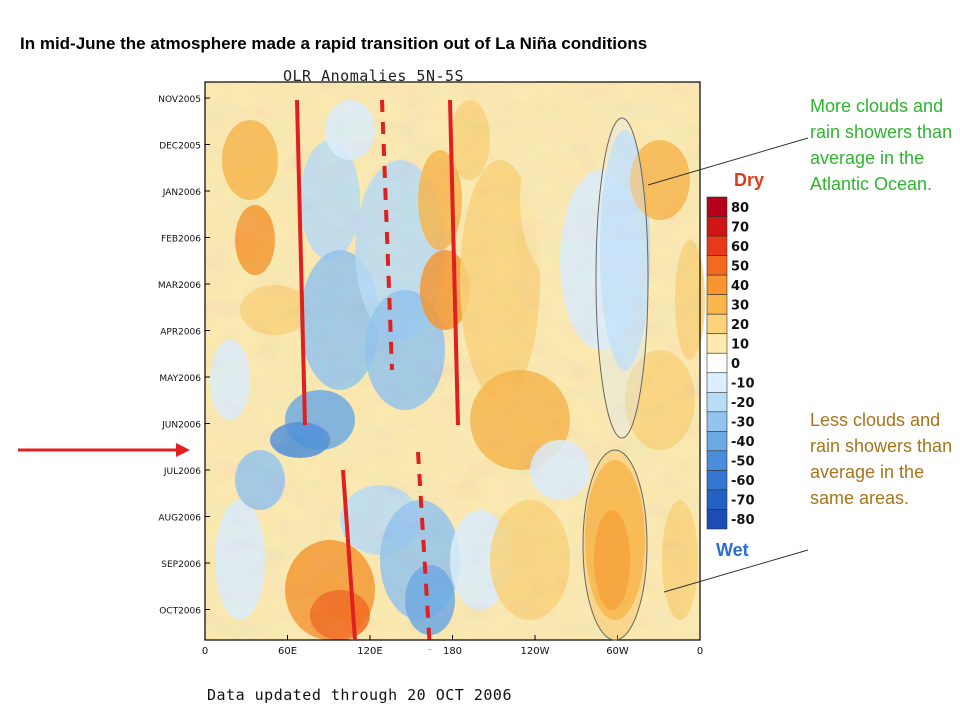  I want to click on colorbar-label: -10, so click(743, 384).